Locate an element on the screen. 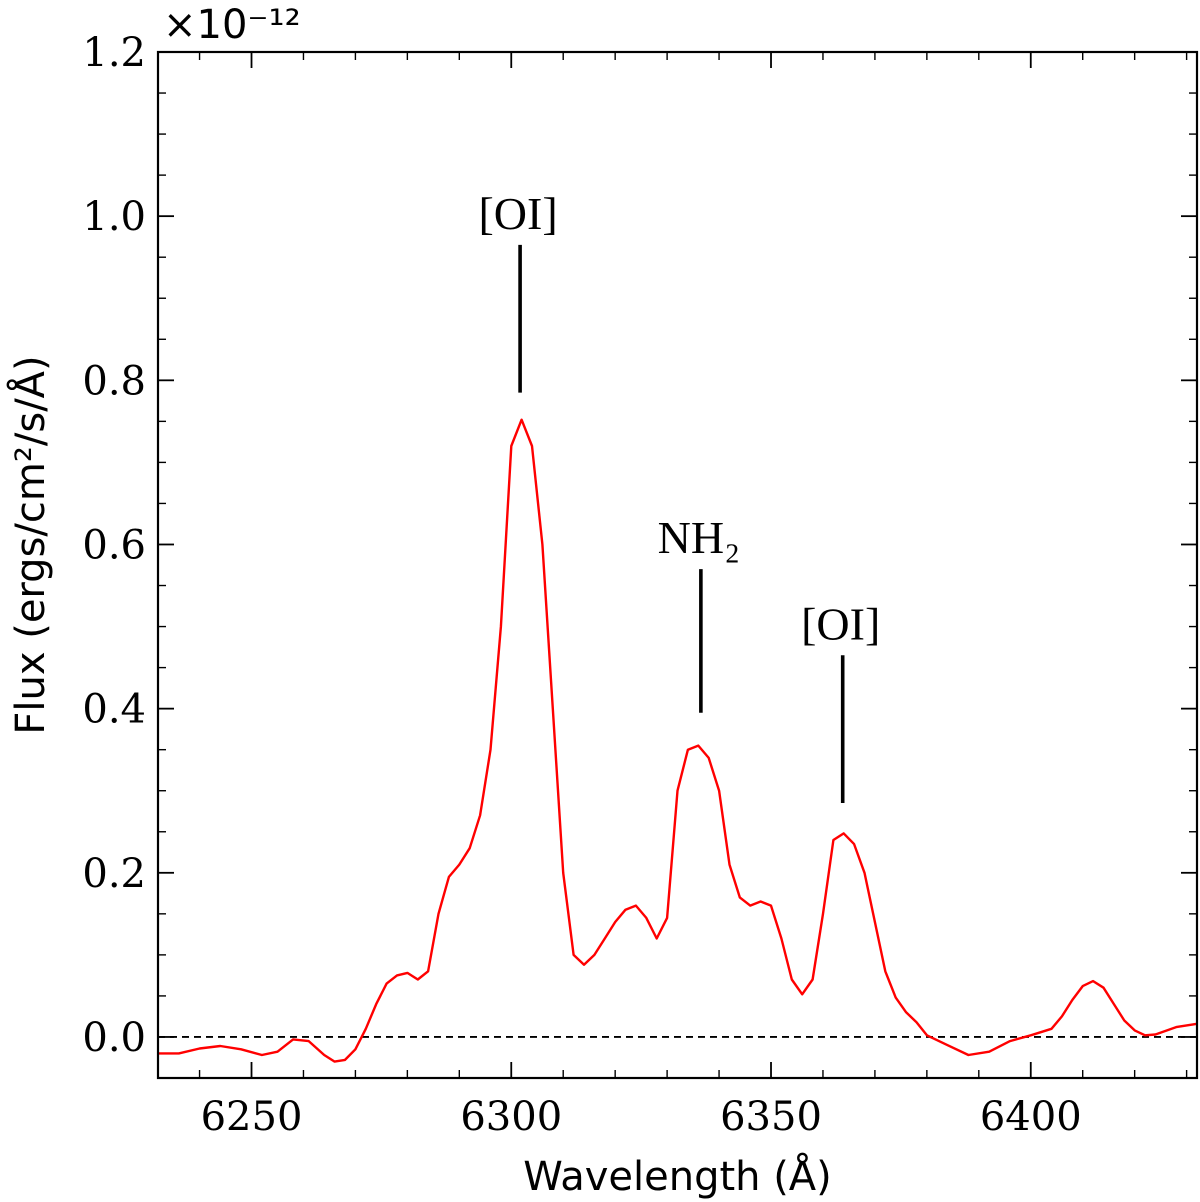 The width and height of the screenshot is (1200, 1202). y-tick-label: 0.0 is located at coordinates (114, 1038).